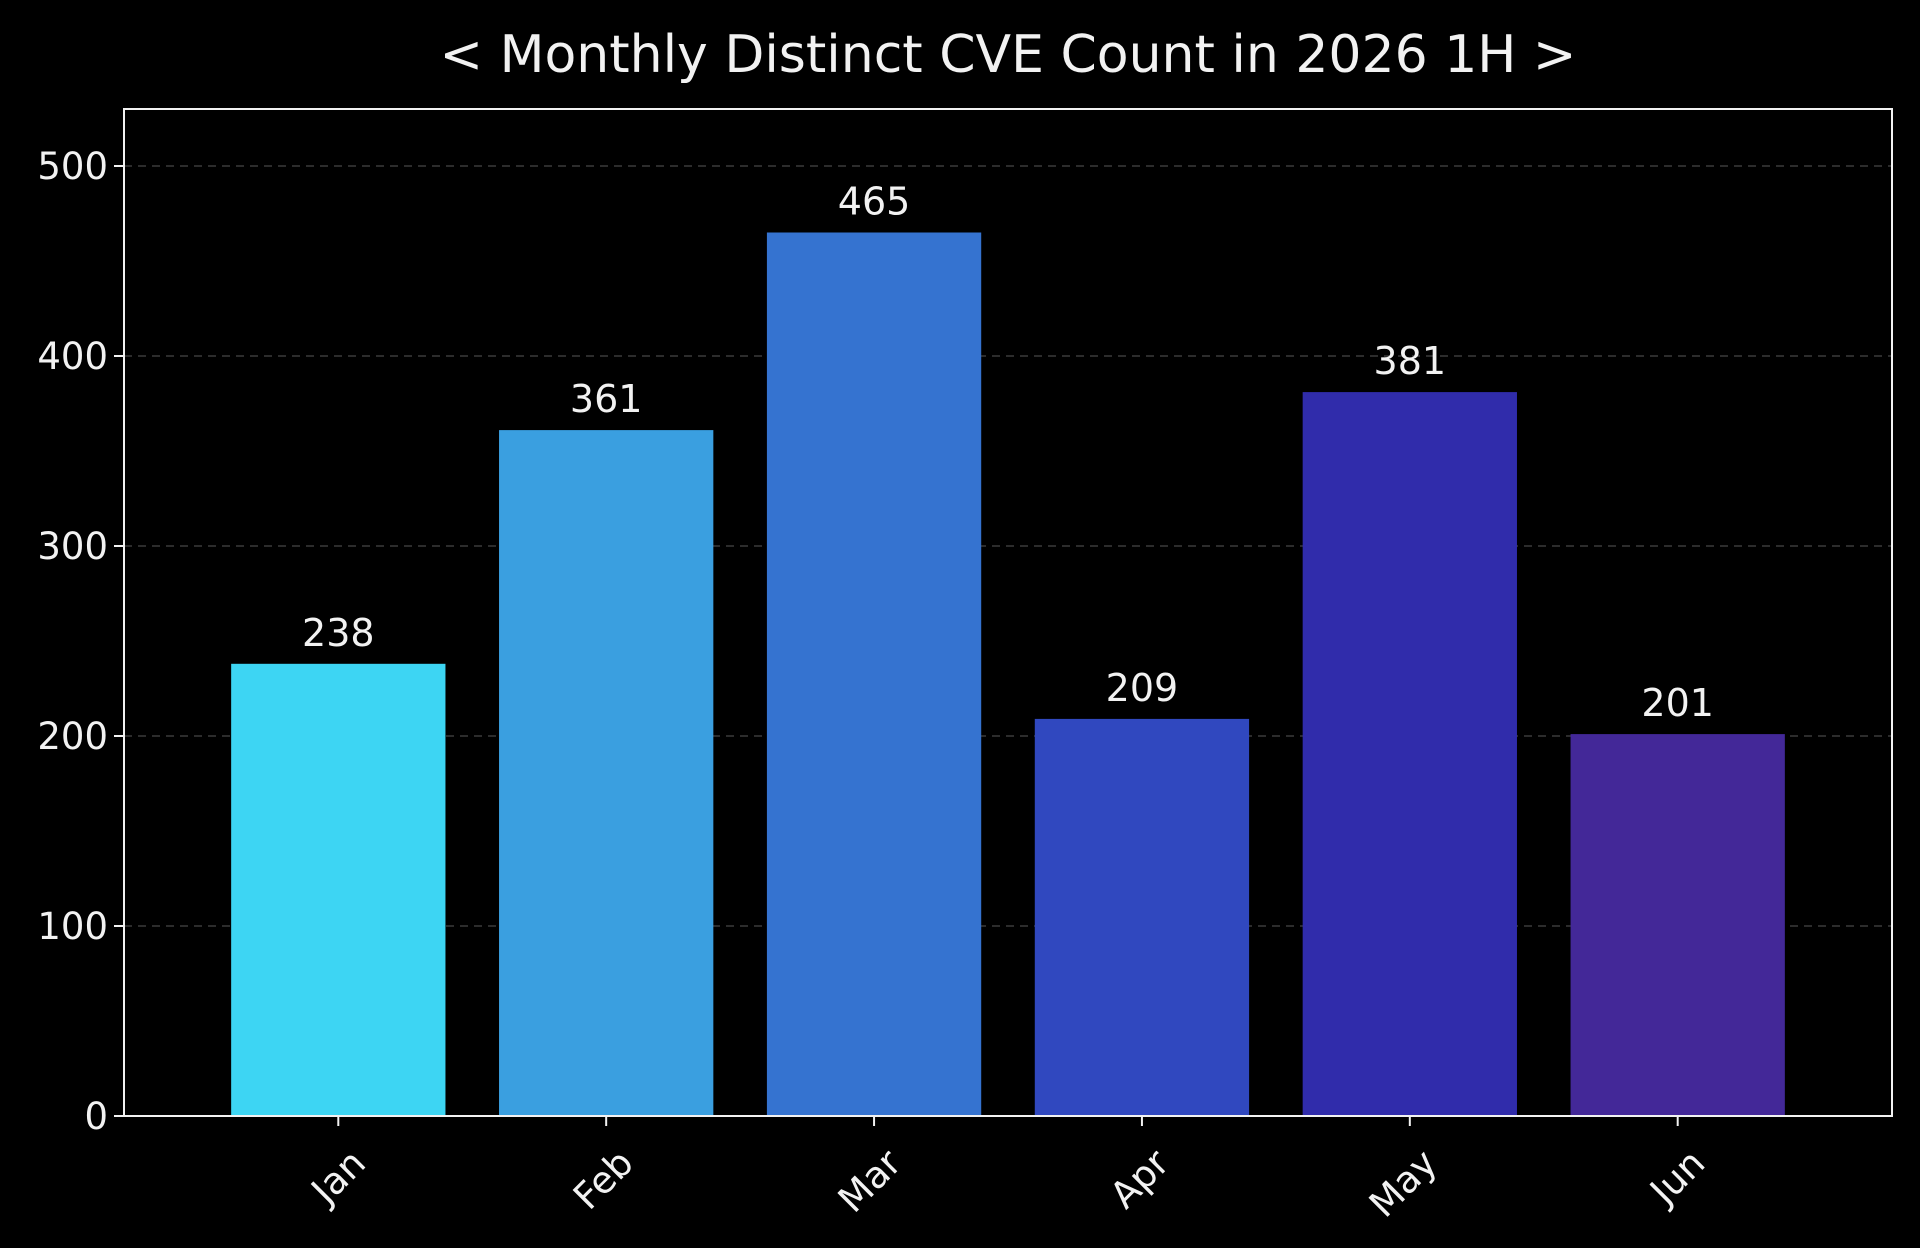 The height and width of the screenshot is (1248, 1920). What do you see at coordinates (1142, 917) in the screenshot?
I see `bar-apr` at bounding box center [1142, 917].